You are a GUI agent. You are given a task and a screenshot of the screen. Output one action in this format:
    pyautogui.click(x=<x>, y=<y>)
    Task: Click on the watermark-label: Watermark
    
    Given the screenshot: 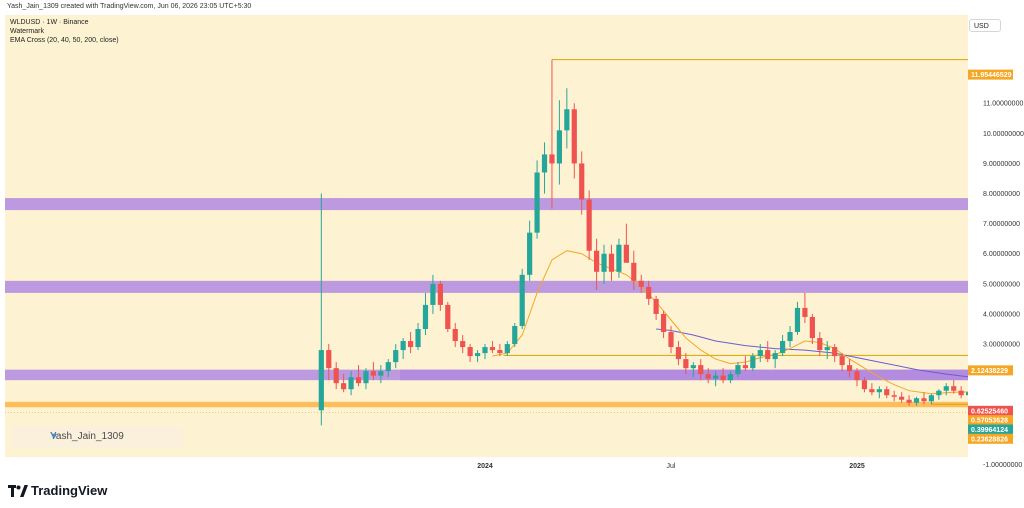 What is the action you would take?
    pyautogui.click(x=27, y=31)
    